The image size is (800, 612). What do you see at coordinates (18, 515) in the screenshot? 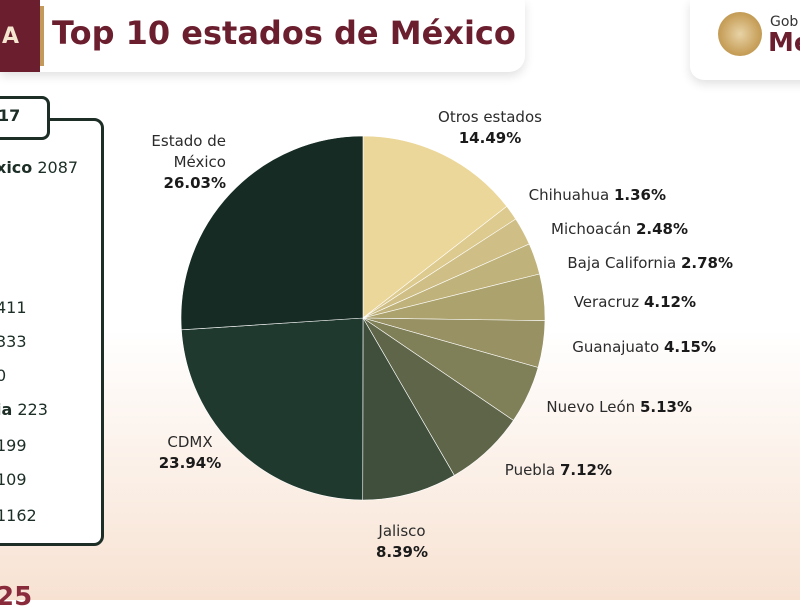
I see `side-row: 1162` at bounding box center [18, 515].